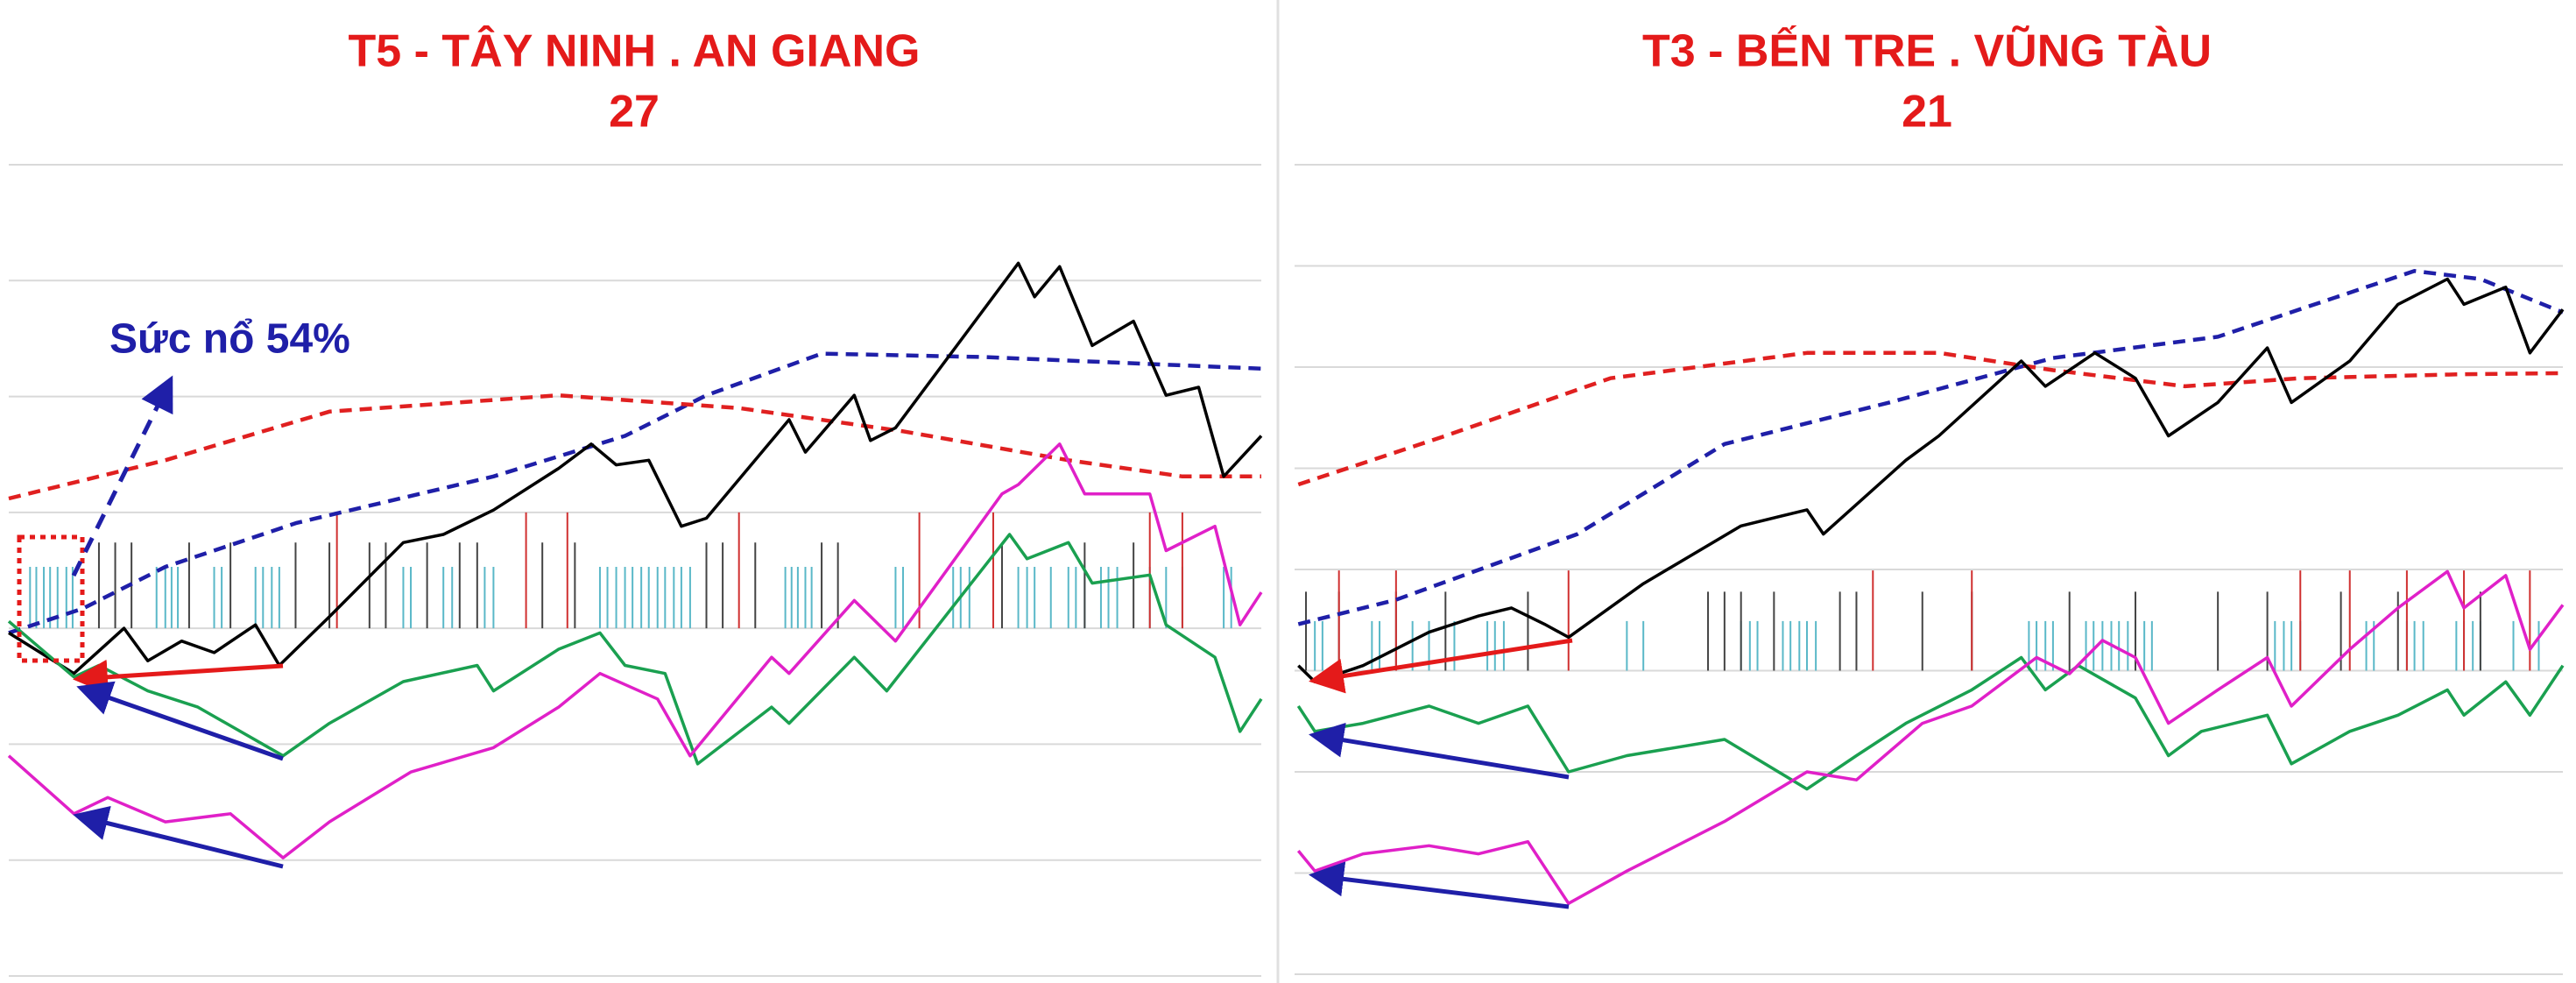  Describe the element at coordinates (51, 598) in the screenshot. I see `highlight-box` at that location.